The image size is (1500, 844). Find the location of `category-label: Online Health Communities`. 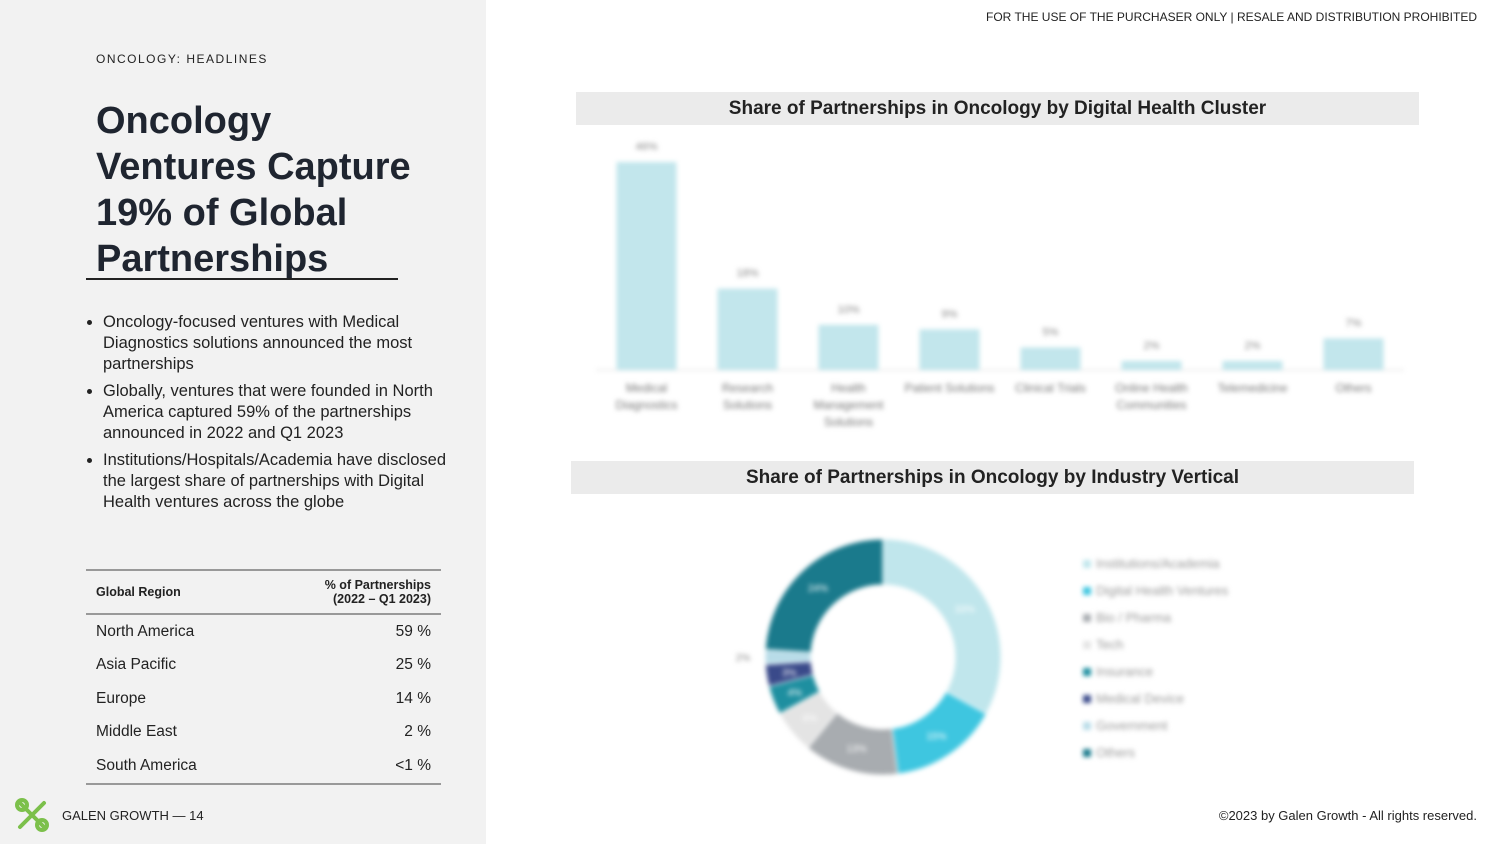

category-label: Online Health Communities is located at coordinates (1151, 396).